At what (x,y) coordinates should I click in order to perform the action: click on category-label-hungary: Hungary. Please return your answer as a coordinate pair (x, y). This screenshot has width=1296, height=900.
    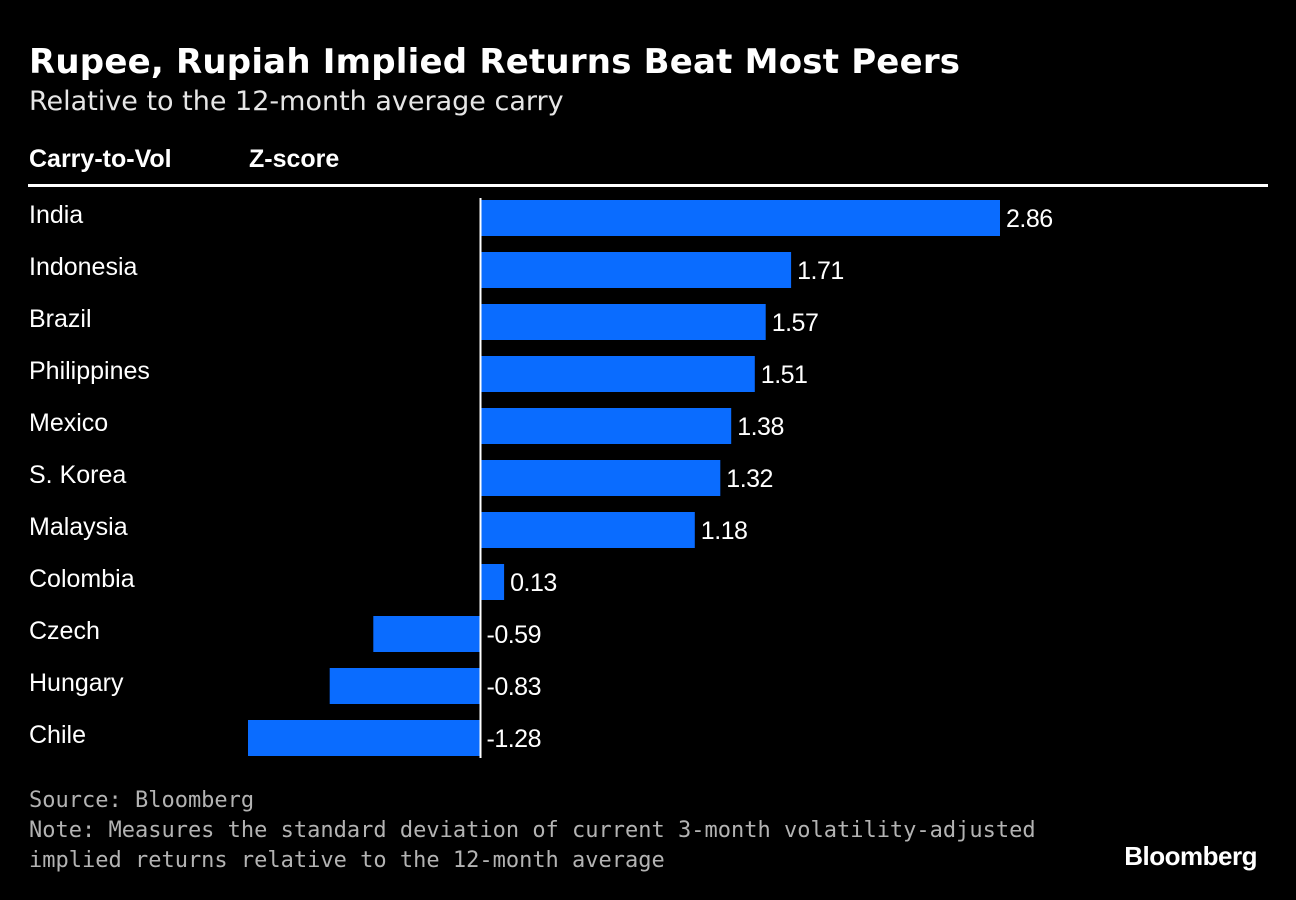
    Looking at the image, I should click on (76, 683).